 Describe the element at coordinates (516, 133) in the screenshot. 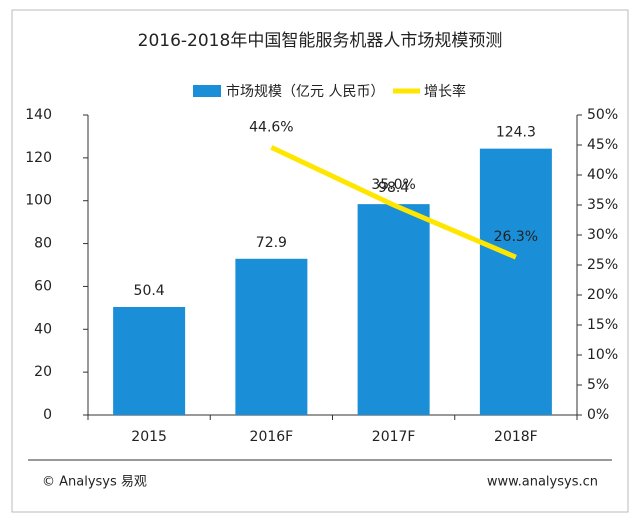

I see `bar-value-label: 124.3` at that location.